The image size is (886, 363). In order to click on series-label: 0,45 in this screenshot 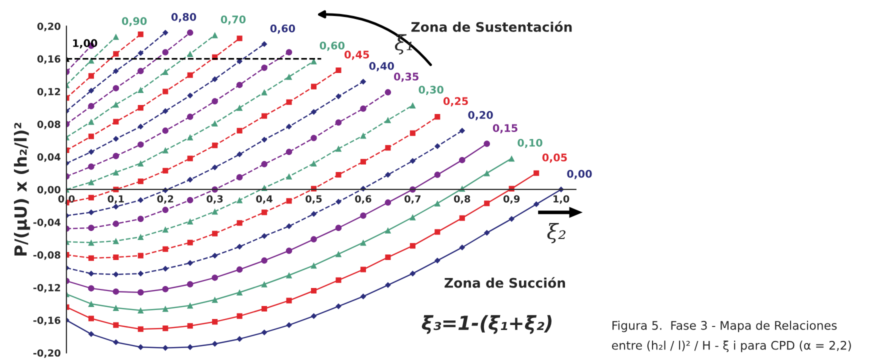, I will do `click(357, 55)`.